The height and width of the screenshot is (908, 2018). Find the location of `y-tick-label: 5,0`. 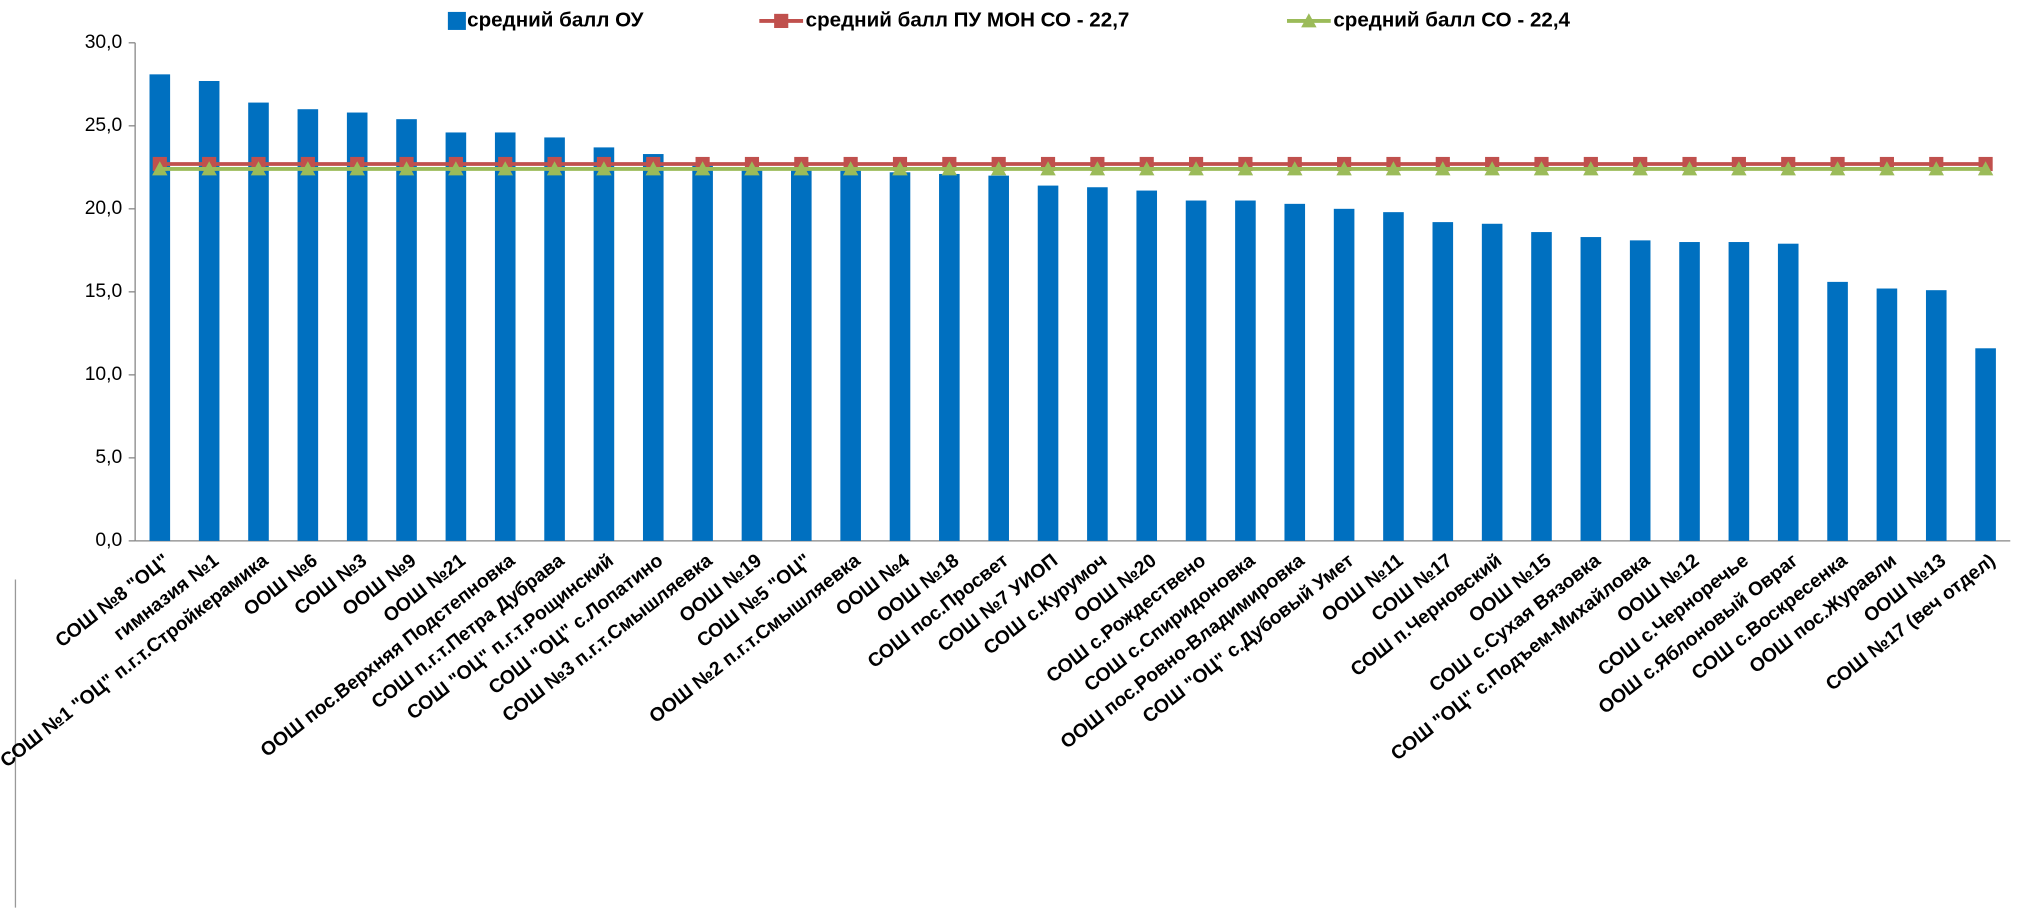

y-tick-label: 5,0 is located at coordinates (108, 457).